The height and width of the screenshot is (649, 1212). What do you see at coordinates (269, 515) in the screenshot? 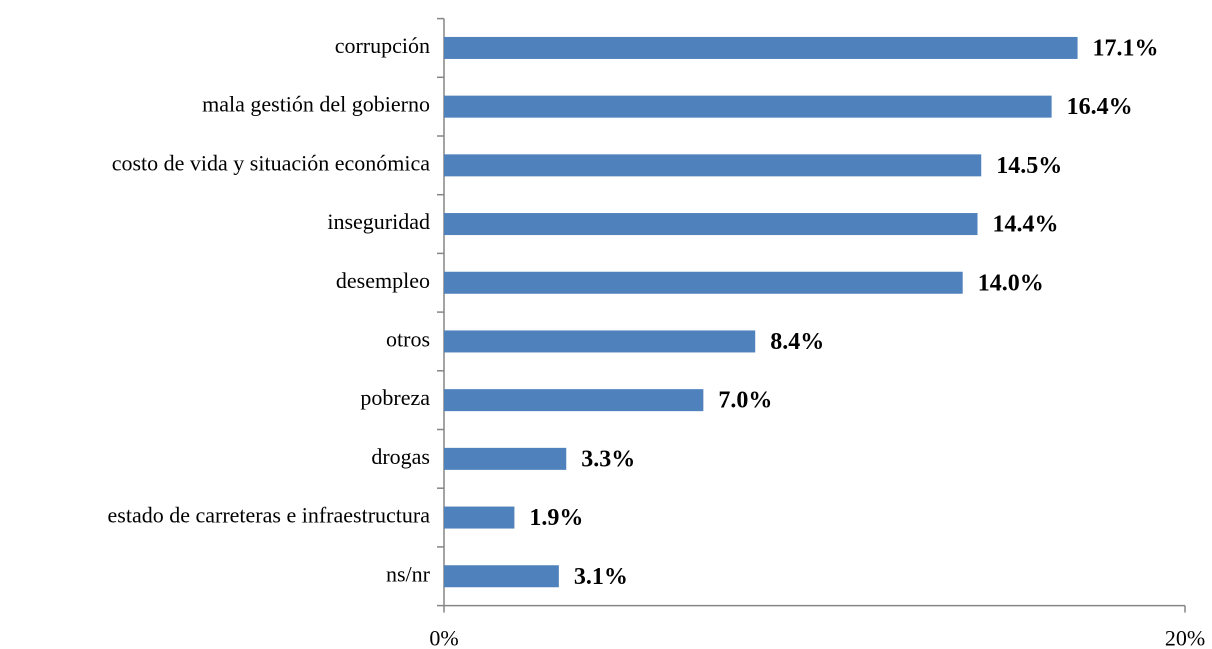
I see `y-tick-label: estado de carreteras e infraestructura` at bounding box center [269, 515].